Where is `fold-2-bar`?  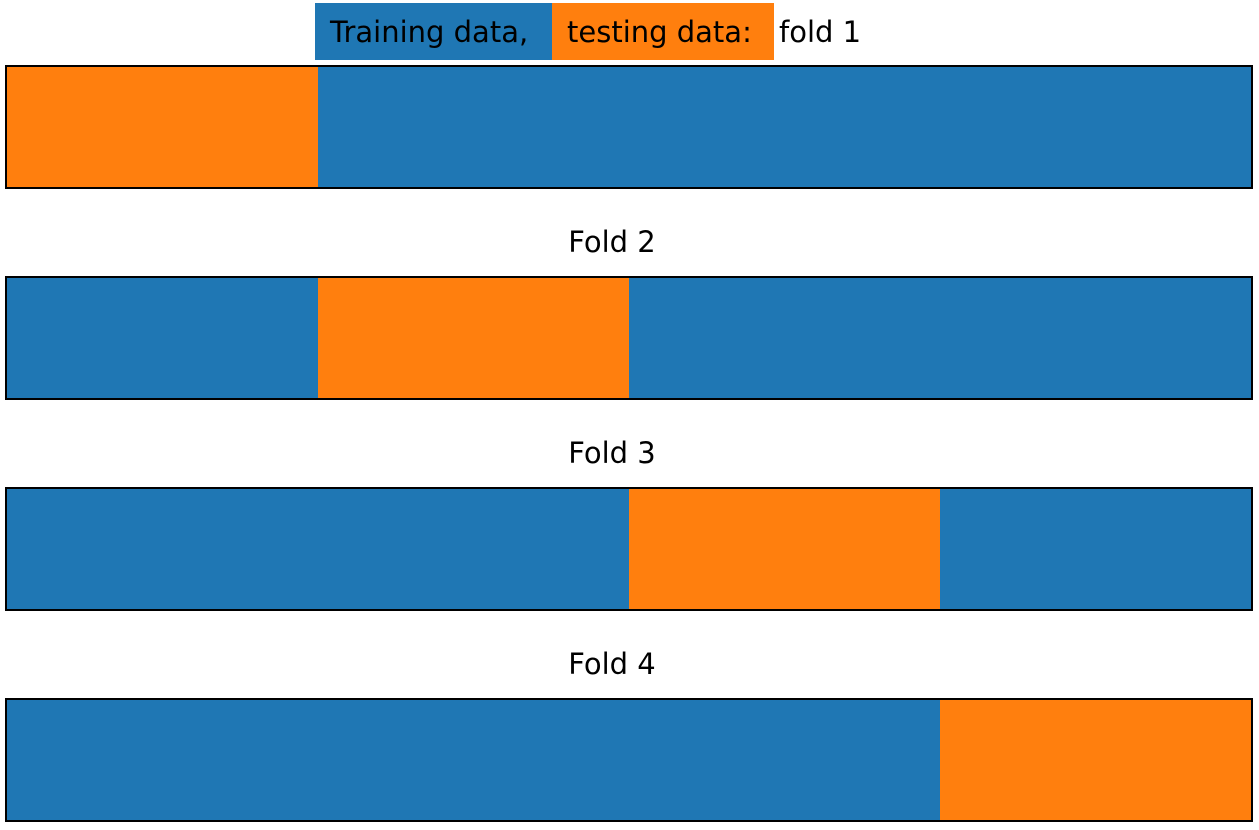 fold-2-bar is located at coordinates (629, 338).